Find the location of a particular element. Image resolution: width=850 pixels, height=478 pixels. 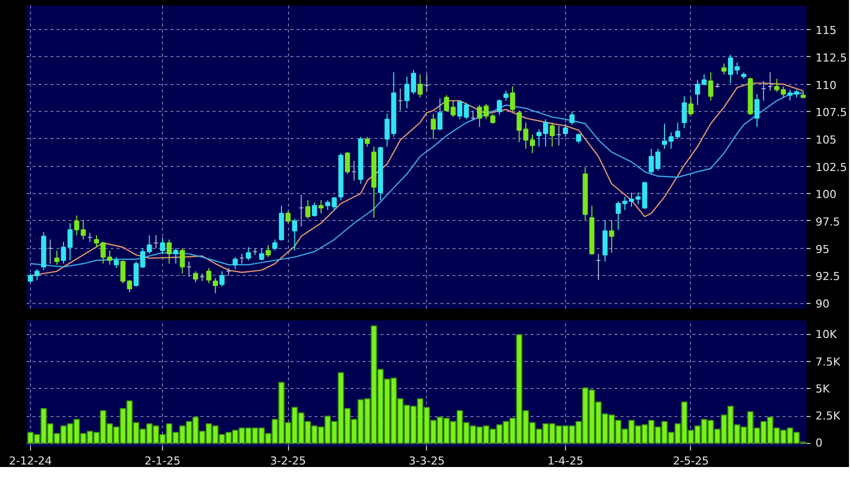

y-tick-label: 10K is located at coordinates (827, 335).